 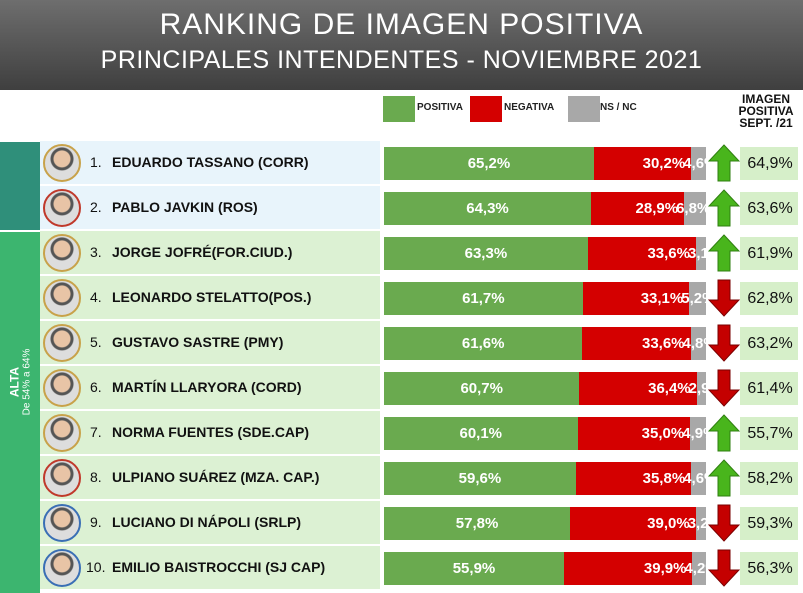 What do you see at coordinates (96, 297) in the screenshot?
I see `rank-number: 4.` at bounding box center [96, 297].